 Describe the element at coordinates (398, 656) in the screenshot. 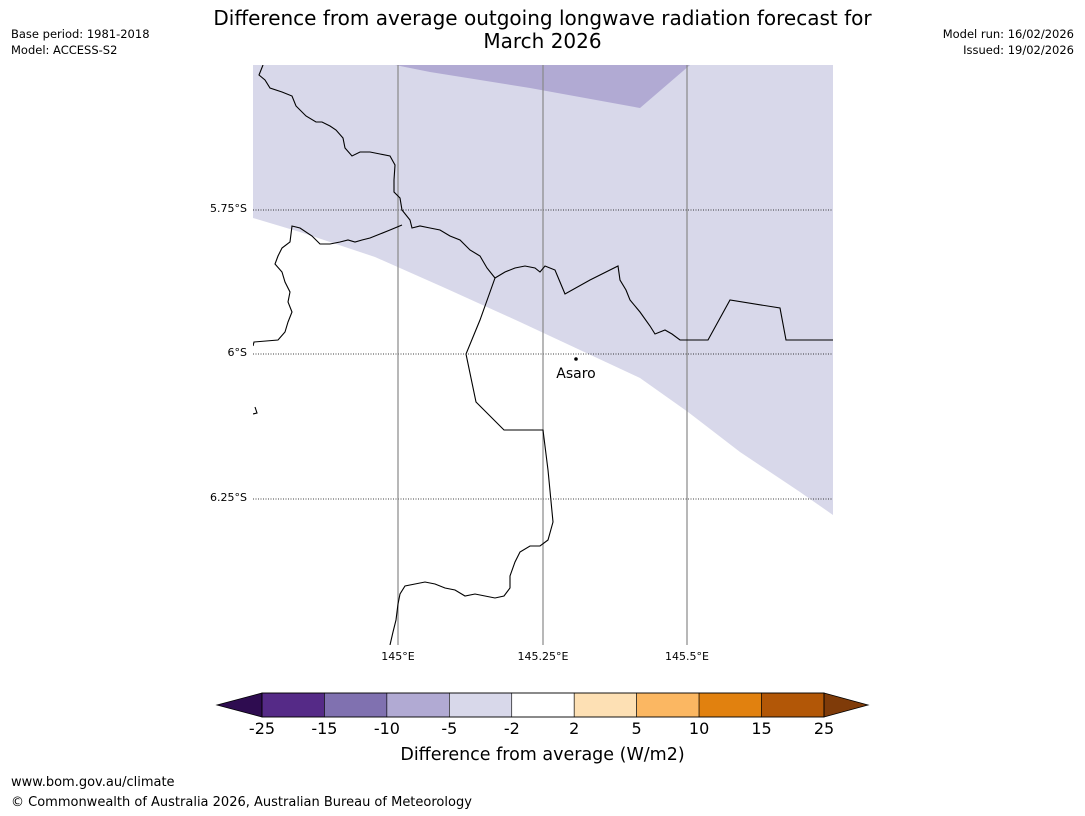

I see `lon-label-145: 145°E` at that location.